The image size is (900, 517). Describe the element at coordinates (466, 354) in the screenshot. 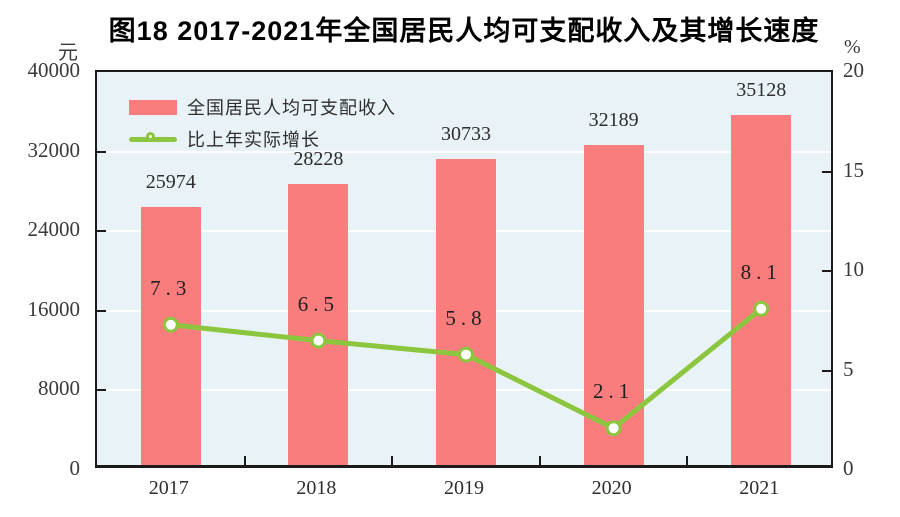

I see `growth-marker-2019` at that location.